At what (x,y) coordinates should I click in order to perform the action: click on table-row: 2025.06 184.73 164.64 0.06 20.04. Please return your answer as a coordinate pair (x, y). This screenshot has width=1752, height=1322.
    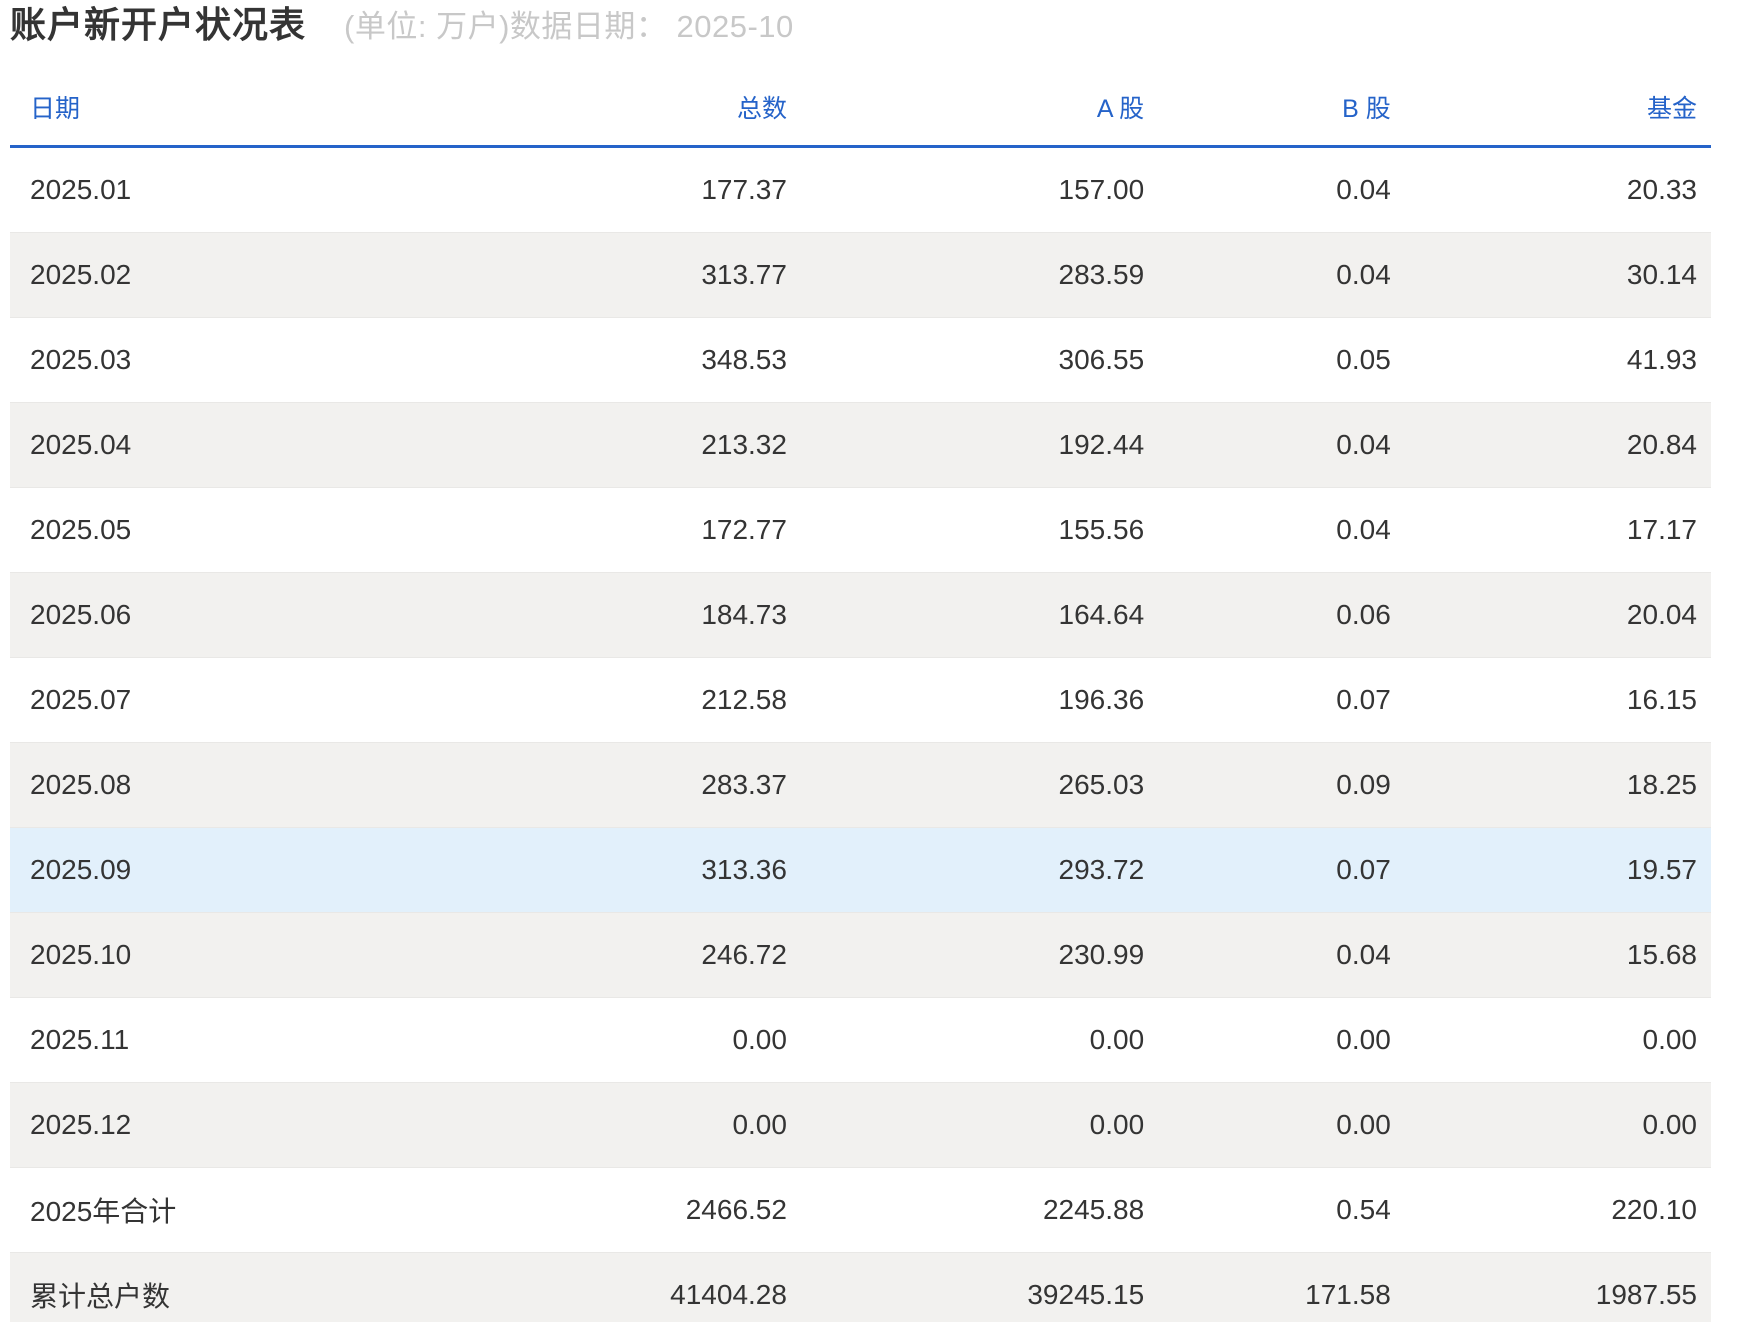
    Looking at the image, I should click on (860, 615).